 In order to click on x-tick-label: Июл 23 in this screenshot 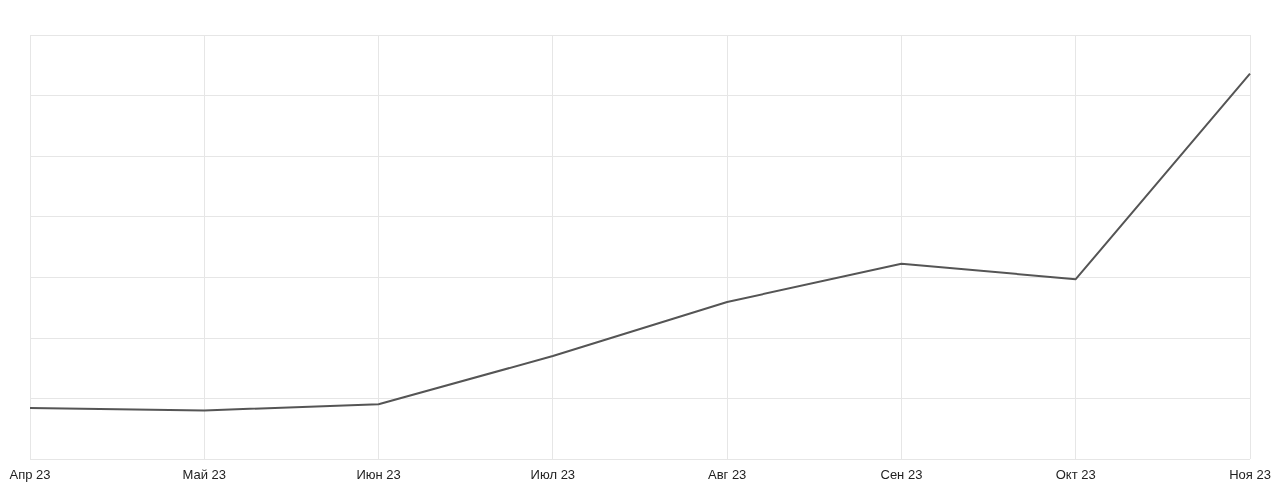, I will do `click(553, 474)`.